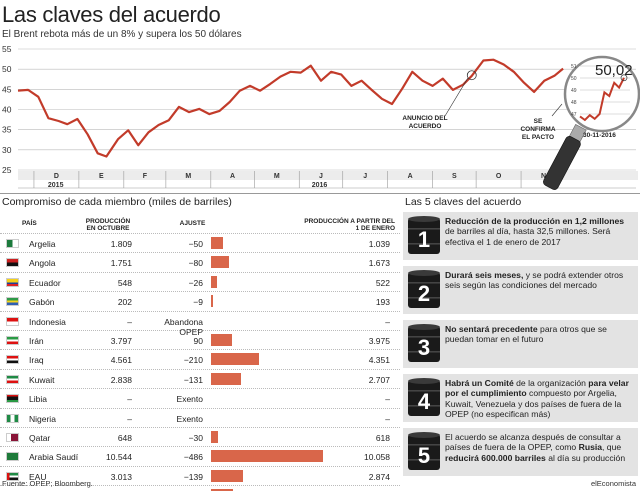 The height and width of the screenshot is (491, 640). I want to click on lens-value-label: 50,02, so click(614, 70).